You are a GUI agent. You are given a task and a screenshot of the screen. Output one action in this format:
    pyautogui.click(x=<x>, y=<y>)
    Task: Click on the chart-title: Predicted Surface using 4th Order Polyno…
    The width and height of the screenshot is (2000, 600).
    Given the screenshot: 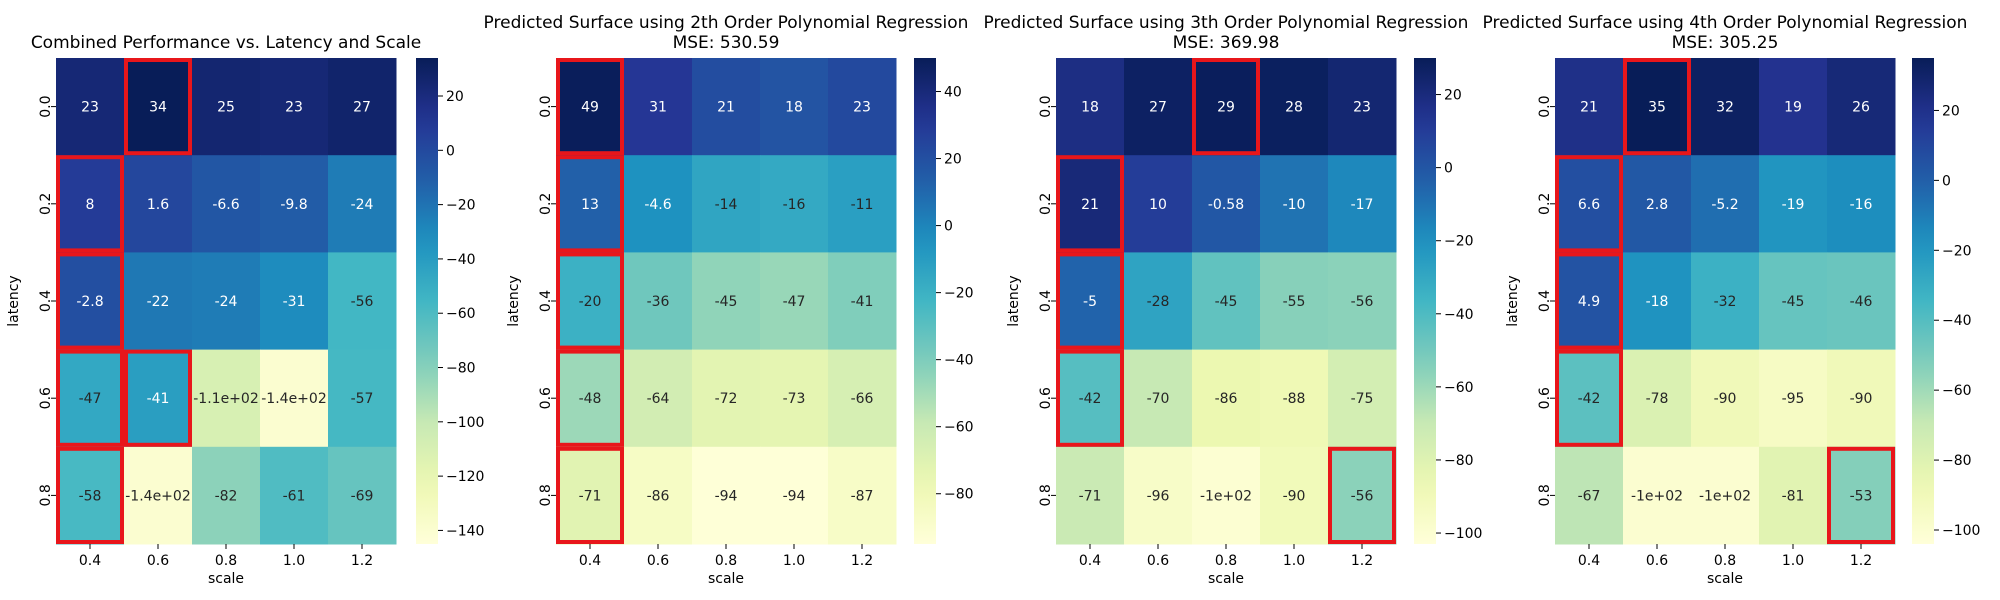 What is the action you would take?
    pyautogui.click(x=1725, y=23)
    